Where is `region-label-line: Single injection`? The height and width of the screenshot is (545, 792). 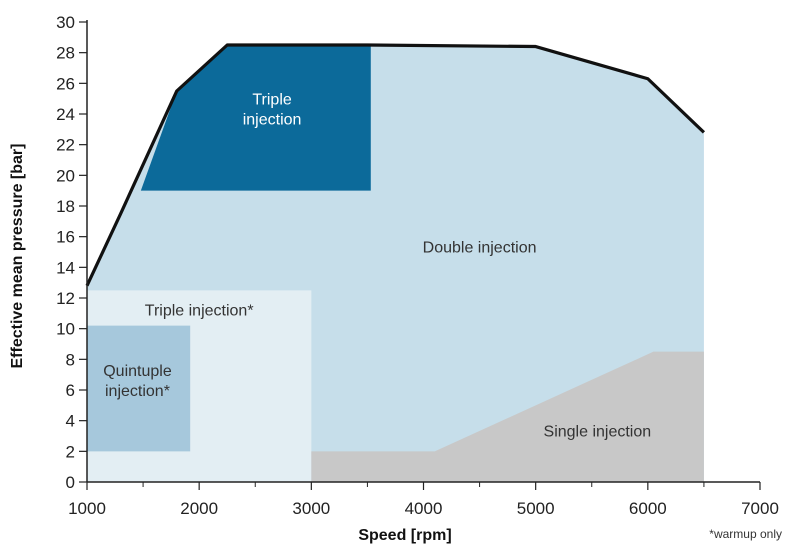
region-label-line: Single injection is located at coordinates (598, 431).